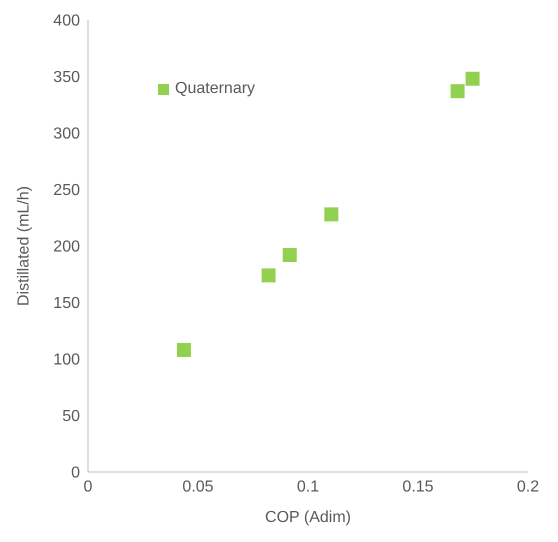 The width and height of the screenshot is (558, 542). What do you see at coordinates (66, 247) in the screenshot?
I see `y-tick-label: 200` at bounding box center [66, 247].